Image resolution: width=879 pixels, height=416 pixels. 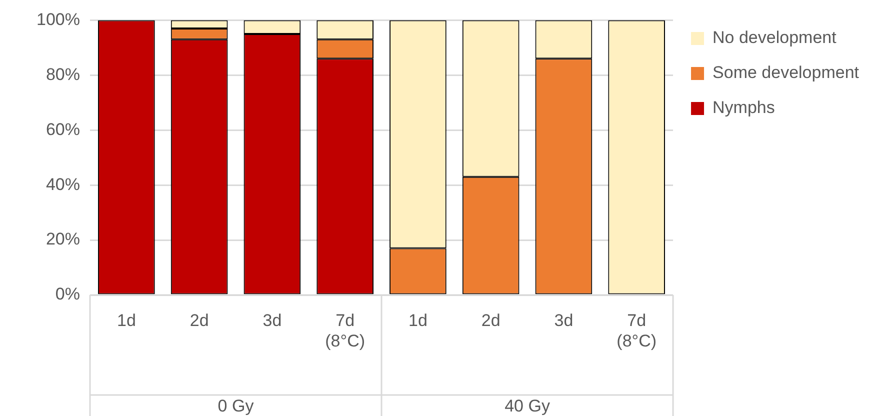 What do you see at coordinates (58, 19) in the screenshot?
I see `y-tick-label: 100%` at bounding box center [58, 19].